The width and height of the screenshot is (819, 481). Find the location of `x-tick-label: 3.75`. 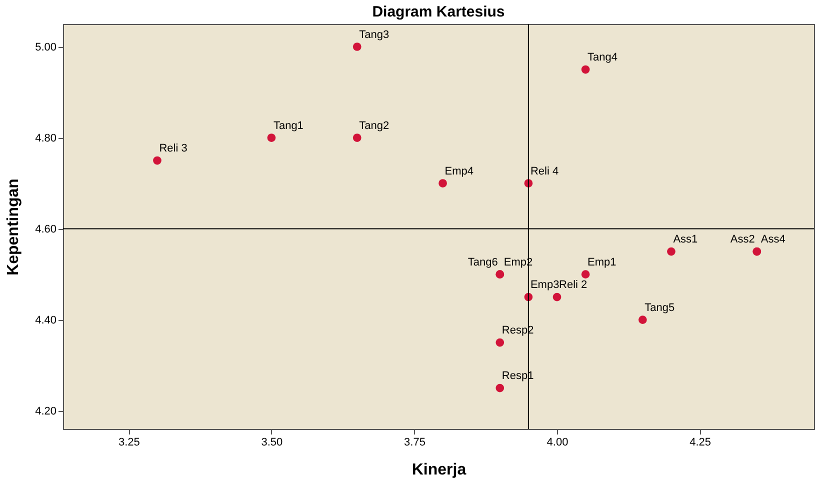

x-tick-label: 3.75 is located at coordinates (415, 442).